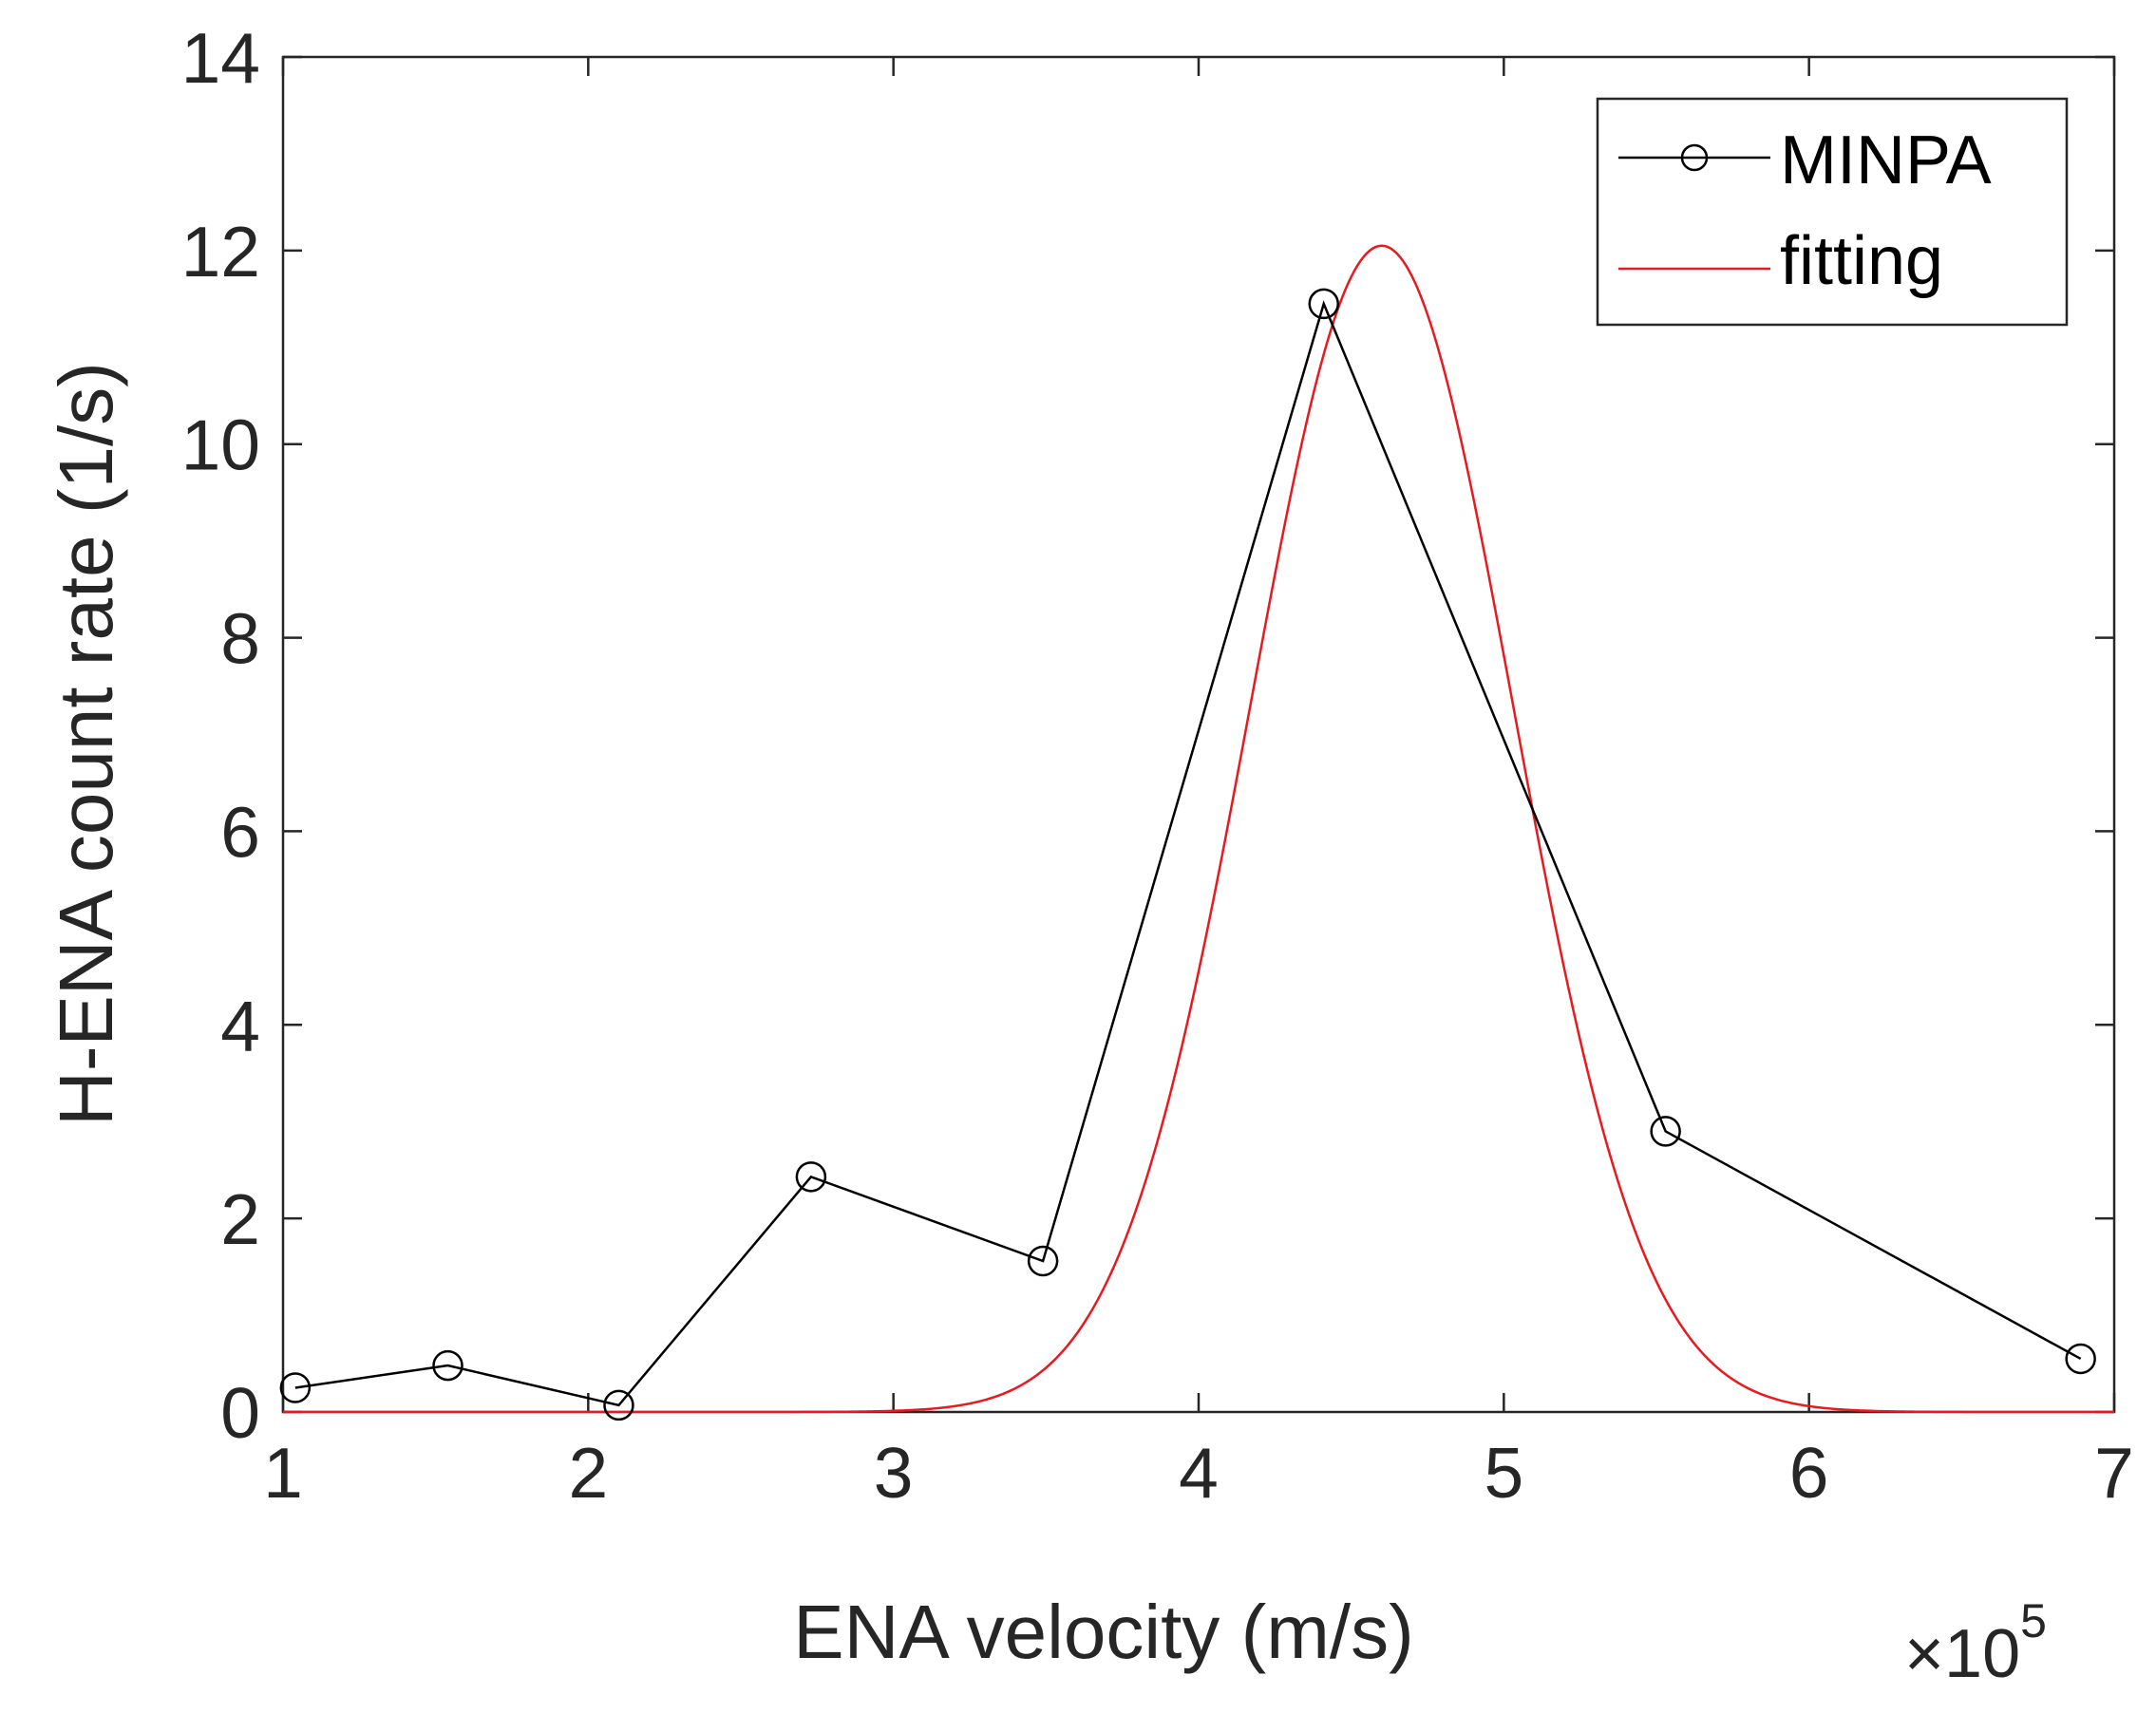 This screenshot has width=2156, height=1713. I want to click on x-tick-label: 3, so click(894, 1473).